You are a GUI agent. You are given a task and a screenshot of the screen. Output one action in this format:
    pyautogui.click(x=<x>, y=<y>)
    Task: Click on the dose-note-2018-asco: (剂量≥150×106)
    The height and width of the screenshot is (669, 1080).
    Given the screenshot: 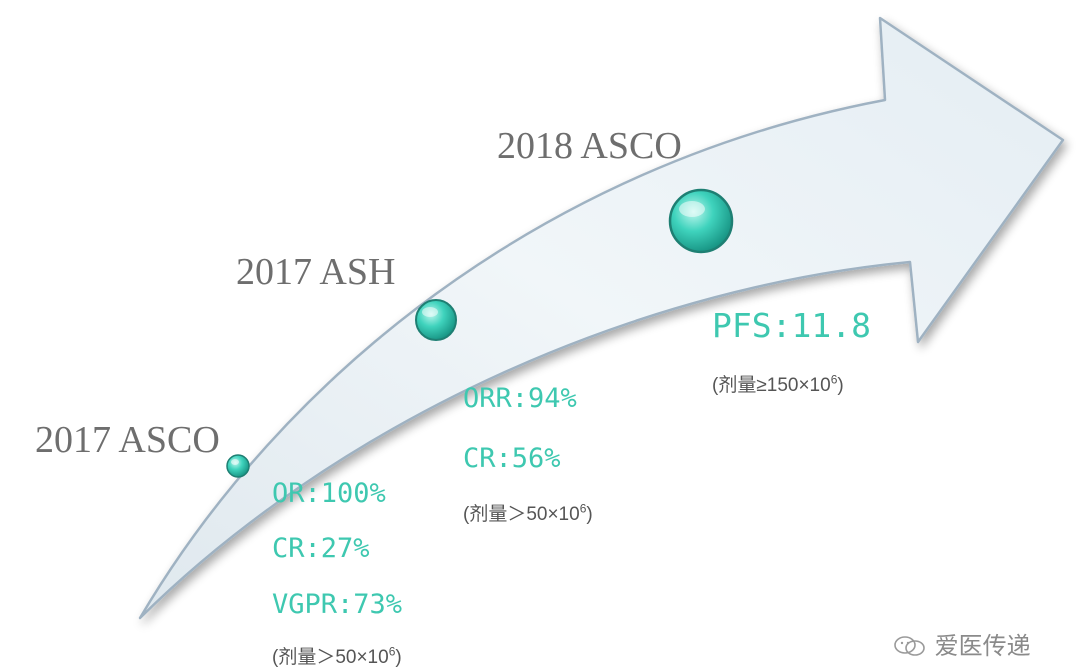 What is the action you would take?
    pyautogui.click(x=778, y=384)
    